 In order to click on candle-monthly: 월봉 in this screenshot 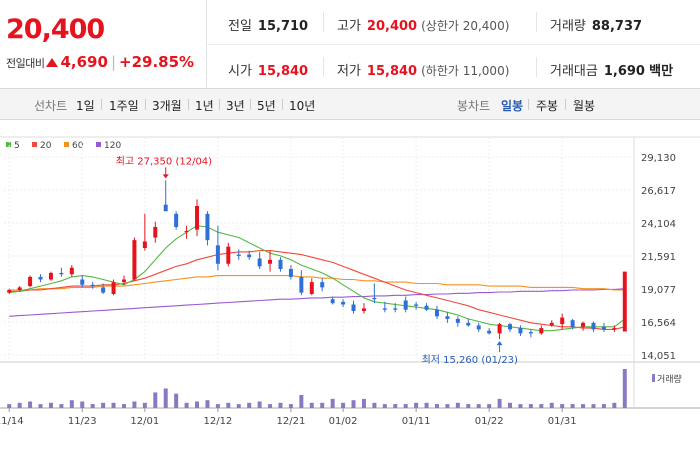, I will do `click(584, 106)`.